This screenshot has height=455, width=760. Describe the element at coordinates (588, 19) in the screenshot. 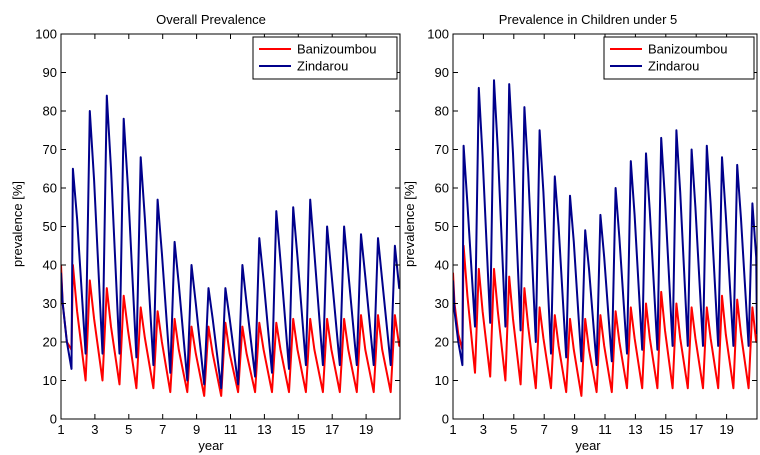

I see `chart-title: Prevalence in Children under 5` at that location.